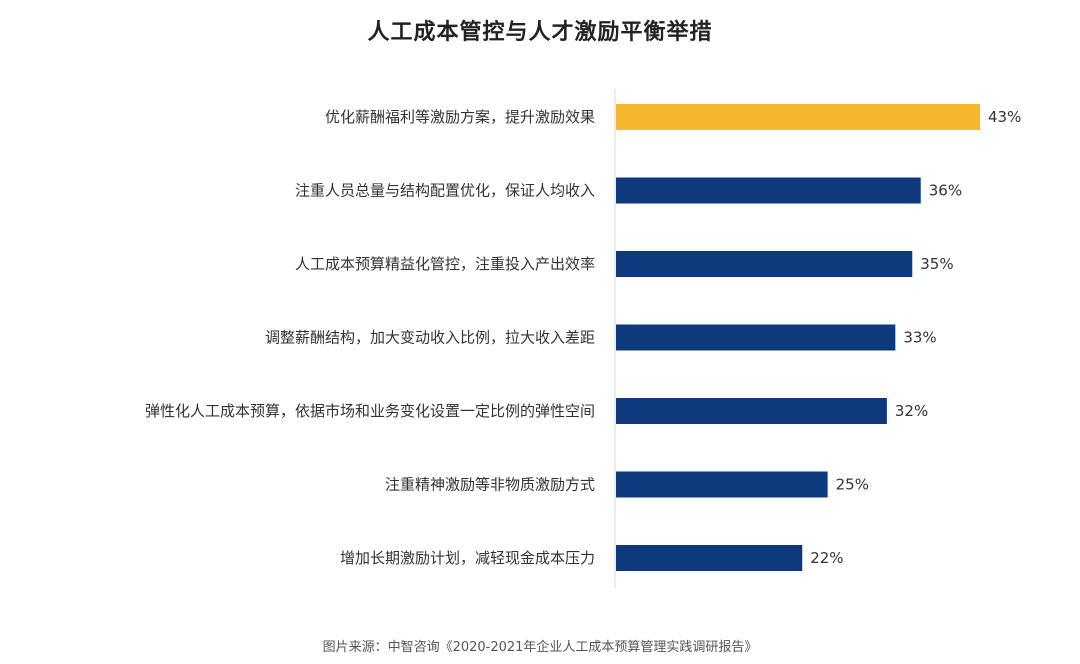 The height and width of the screenshot is (664, 1080). I want to click on category-label: 调整薪酬结构，加大变动收入比例，拉大收入差距, so click(430, 338).